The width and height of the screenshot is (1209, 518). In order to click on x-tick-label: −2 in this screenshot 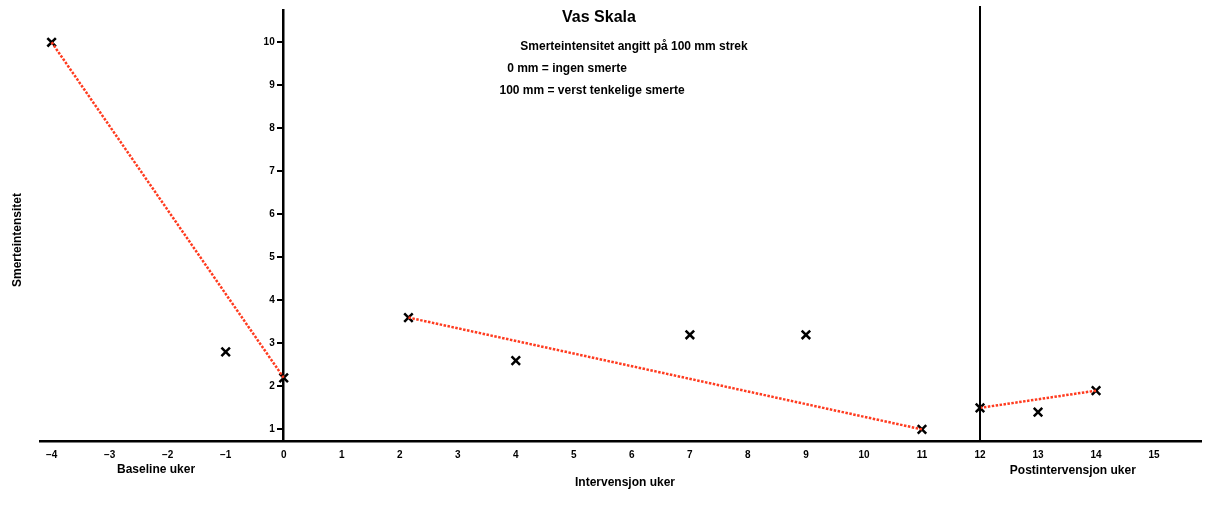, I will do `click(167, 454)`.